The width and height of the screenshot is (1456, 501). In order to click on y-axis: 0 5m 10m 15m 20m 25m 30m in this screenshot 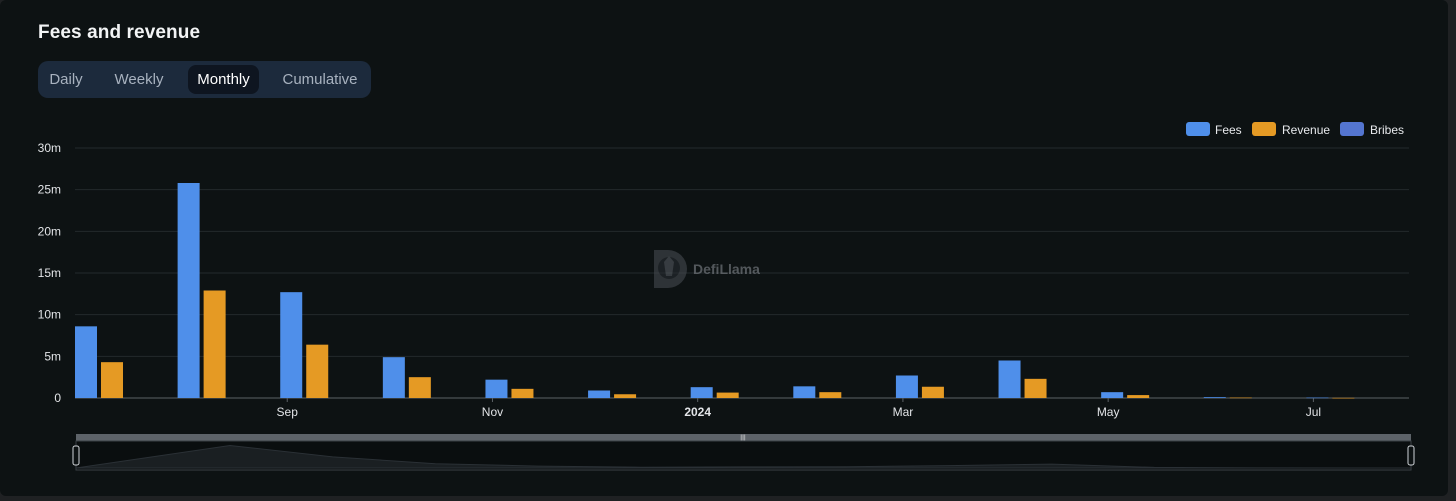, I will do `click(50, 273)`.